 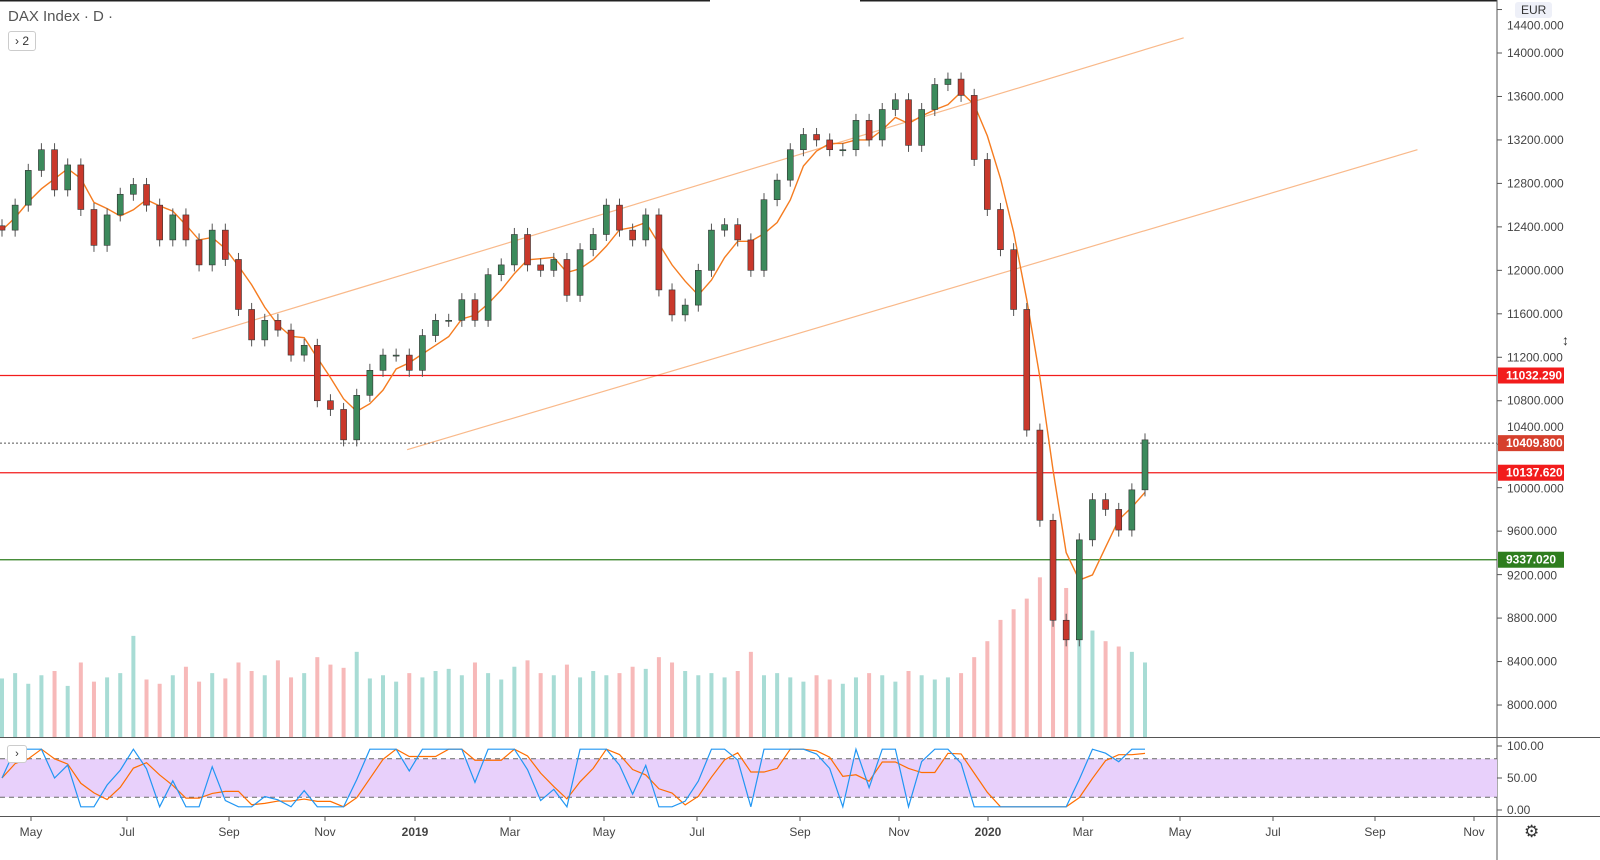 I want to click on stochastic-toggle-button: ›, so click(x=17, y=754).